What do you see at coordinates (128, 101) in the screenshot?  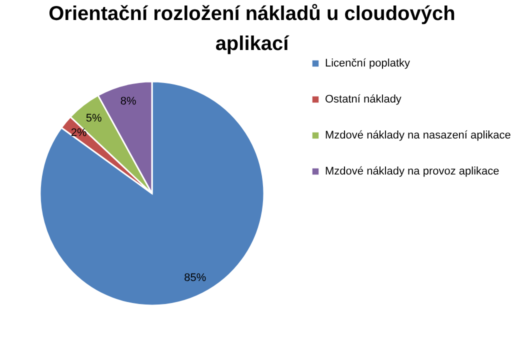 I see `data-label: 8%` at bounding box center [128, 101].